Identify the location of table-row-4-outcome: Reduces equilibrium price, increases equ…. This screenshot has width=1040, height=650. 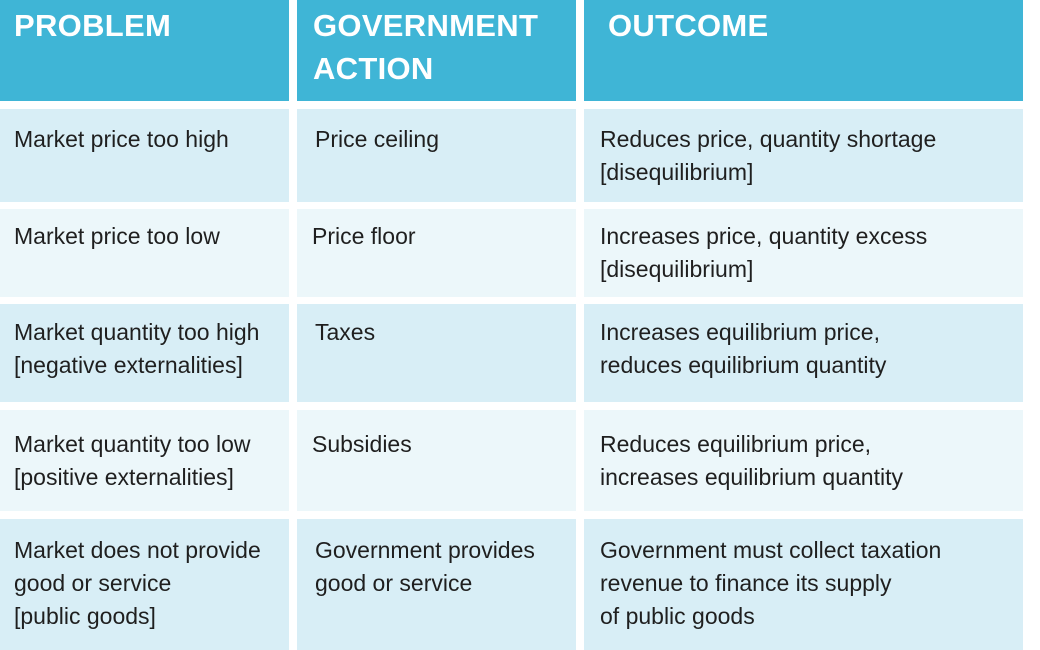
(803, 460).